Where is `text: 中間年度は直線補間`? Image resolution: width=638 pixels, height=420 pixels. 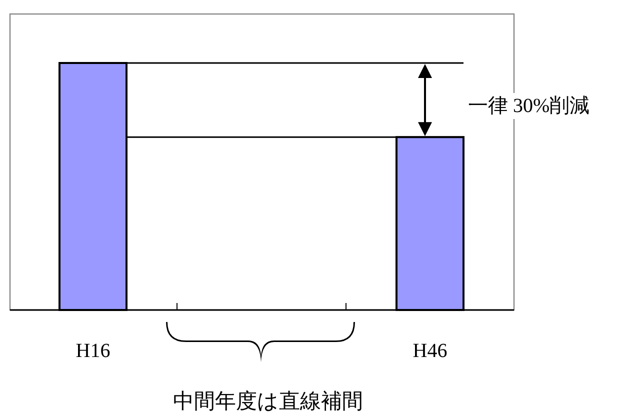 text: 中間年度は直線補間 is located at coordinates (268, 401).